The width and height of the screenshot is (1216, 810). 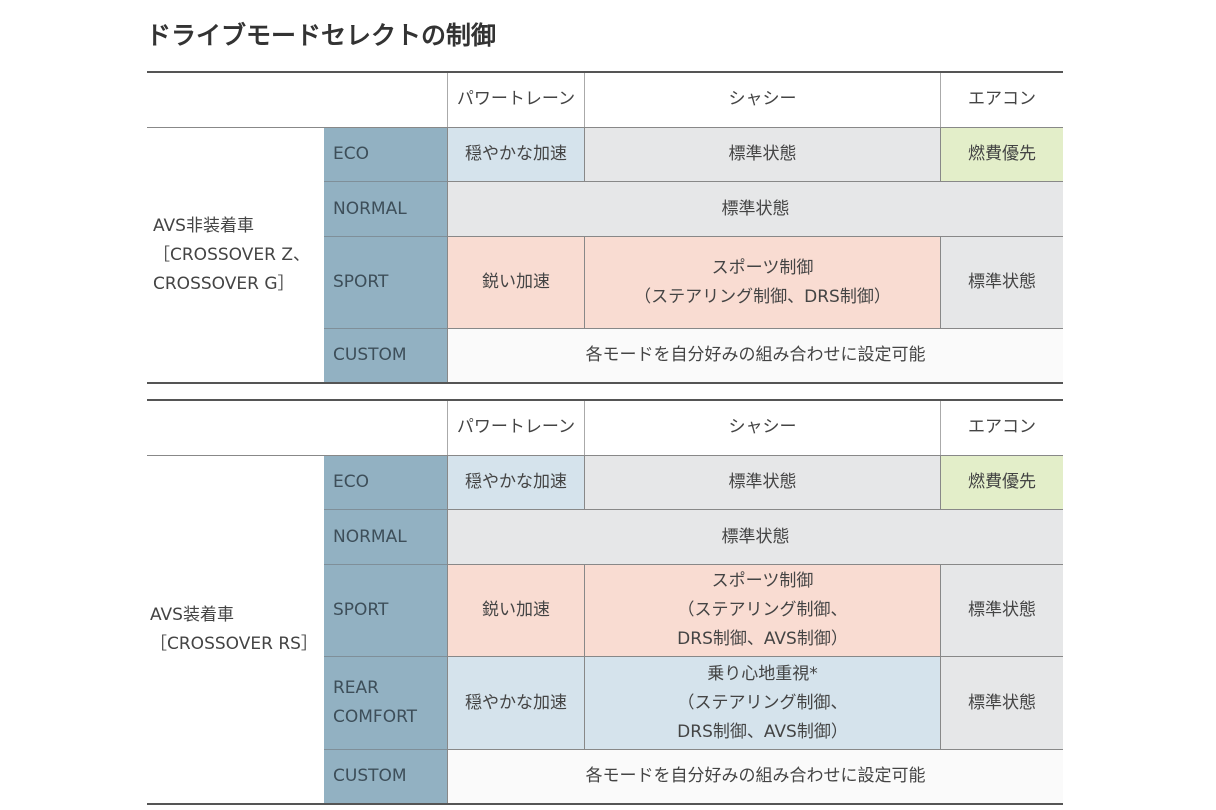 What do you see at coordinates (762, 283) in the screenshot?
I see `cell: スポーツ制御 （ステアリング制御、DRS制御）` at bounding box center [762, 283].